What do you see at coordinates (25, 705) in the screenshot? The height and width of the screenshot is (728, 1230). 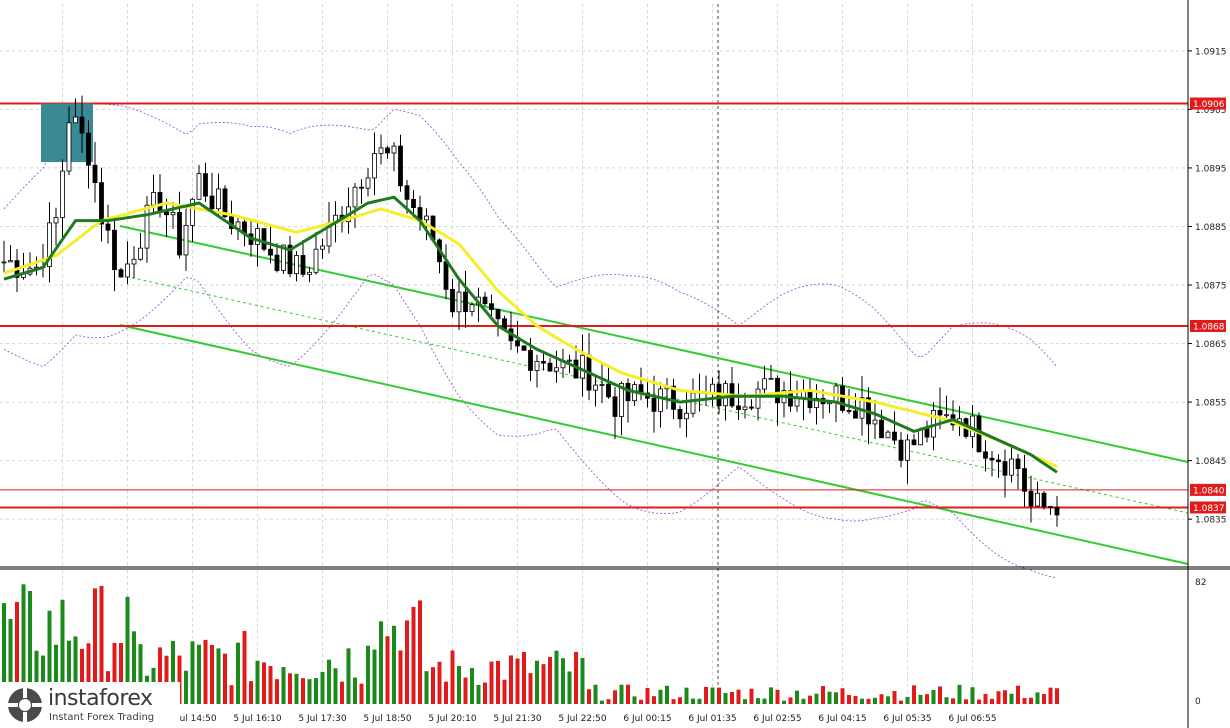 I see `instaforex-logo-icon` at bounding box center [25, 705].